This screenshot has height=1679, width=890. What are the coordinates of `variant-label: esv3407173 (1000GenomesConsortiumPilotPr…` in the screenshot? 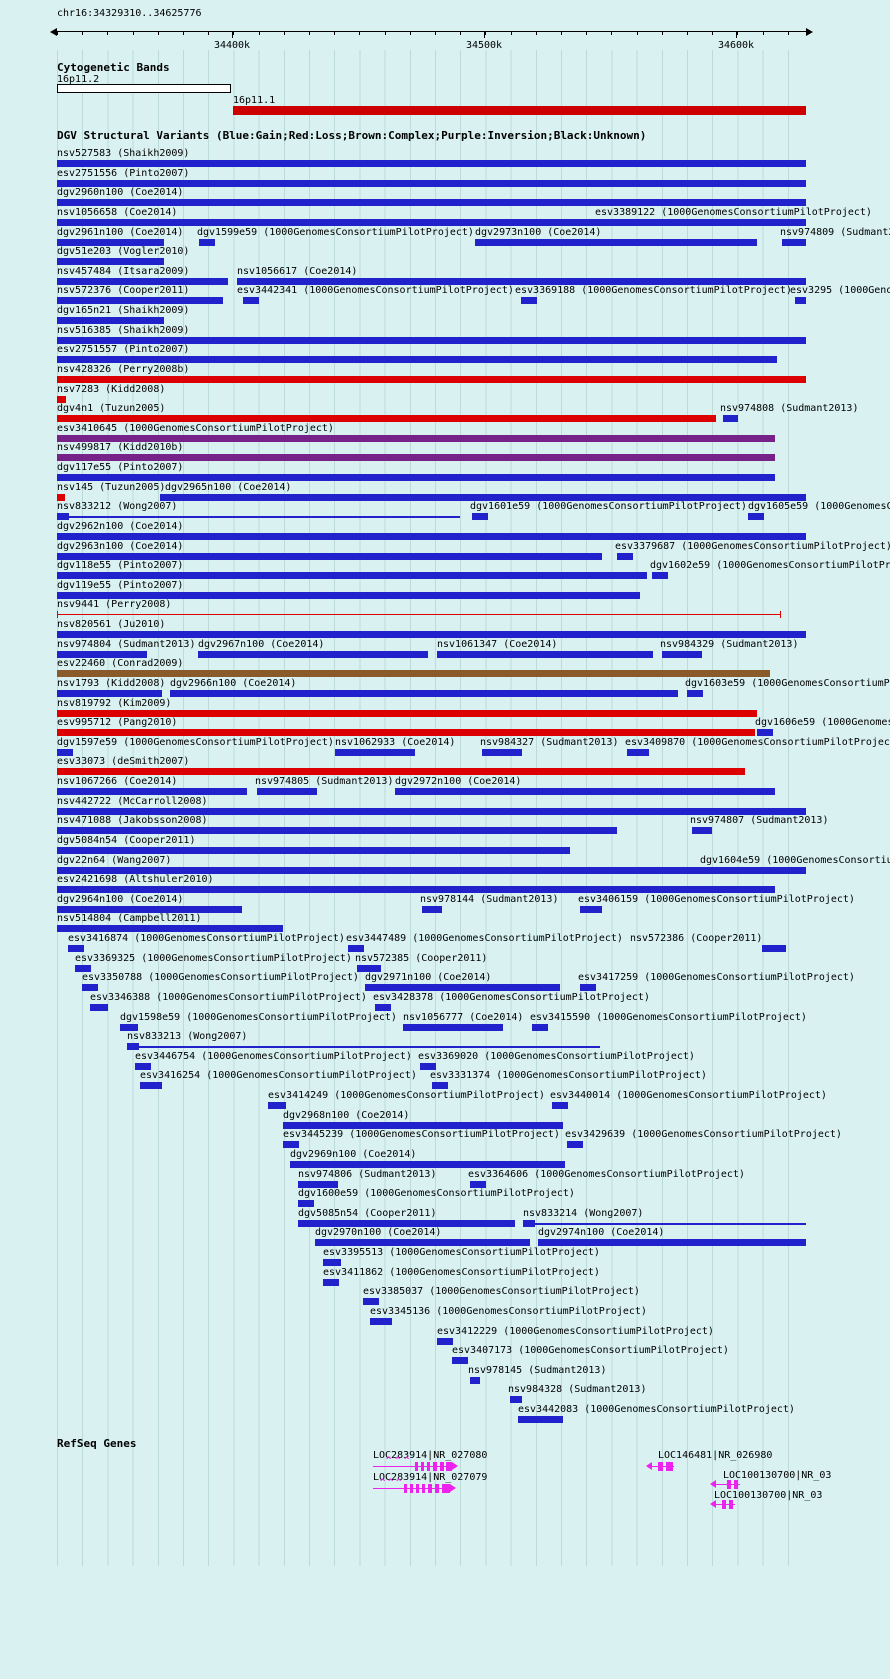 It's located at (590, 1350).